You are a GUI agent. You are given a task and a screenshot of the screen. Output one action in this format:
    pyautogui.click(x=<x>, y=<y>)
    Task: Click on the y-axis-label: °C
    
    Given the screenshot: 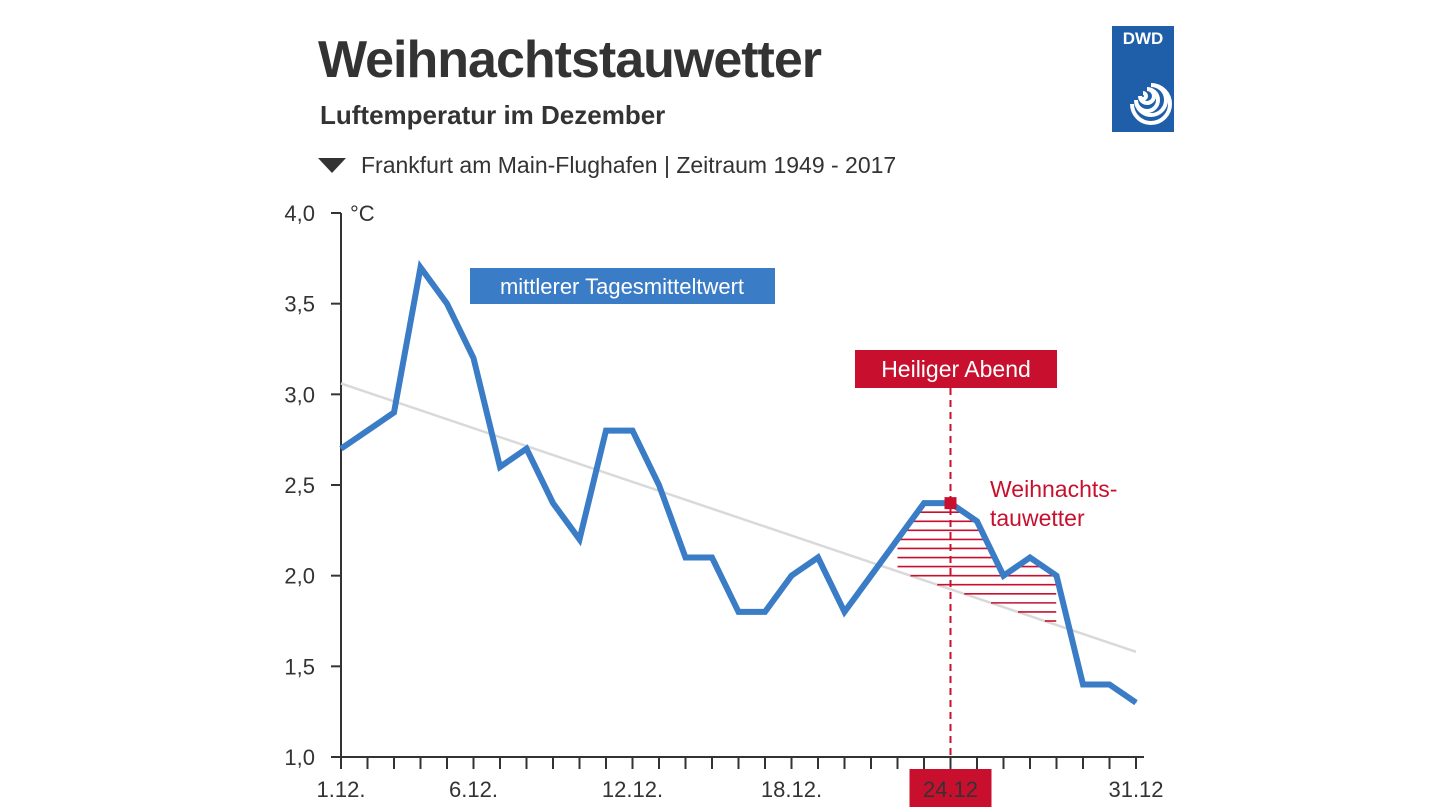 What is the action you would take?
    pyautogui.click(x=362, y=213)
    